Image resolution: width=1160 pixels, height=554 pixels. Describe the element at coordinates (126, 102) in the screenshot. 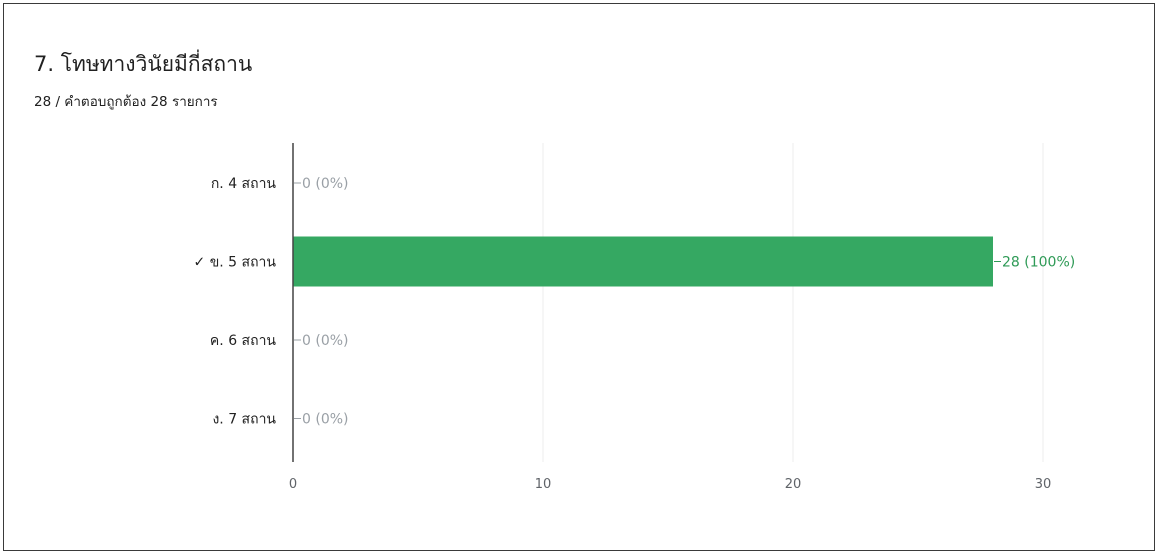

I see `response-summary: 28 / คำตอบถูกต้อง 28 รายการ` at that location.